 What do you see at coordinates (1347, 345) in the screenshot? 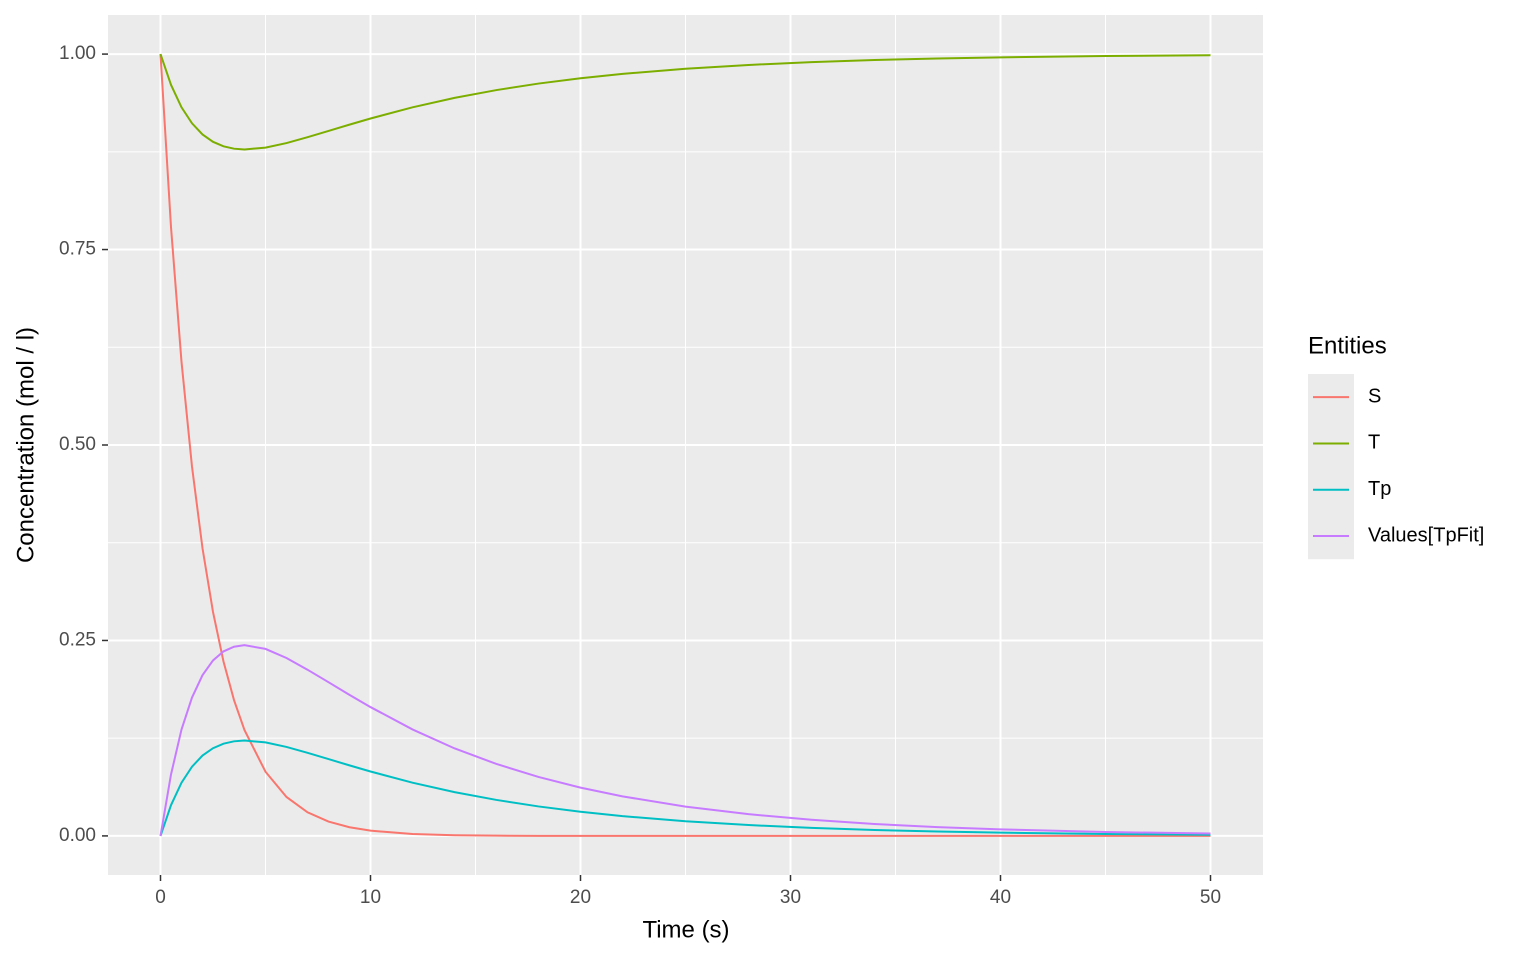
I see `legend-title: Entities` at bounding box center [1347, 345].